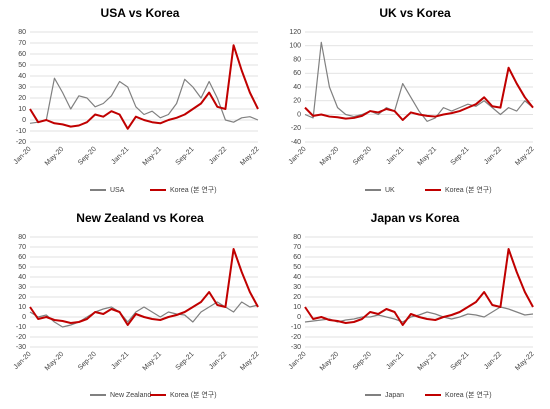 Image resolution: width=550 pixels, height=409 pixels. What do you see at coordinates (415, 218) in the screenshot?
I see `chart-title: Japan vs Korea` at bounding box center [415, 218].